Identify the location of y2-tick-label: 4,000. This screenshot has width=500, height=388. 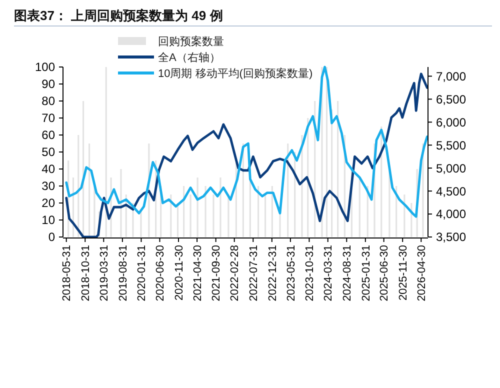
(451, 214).